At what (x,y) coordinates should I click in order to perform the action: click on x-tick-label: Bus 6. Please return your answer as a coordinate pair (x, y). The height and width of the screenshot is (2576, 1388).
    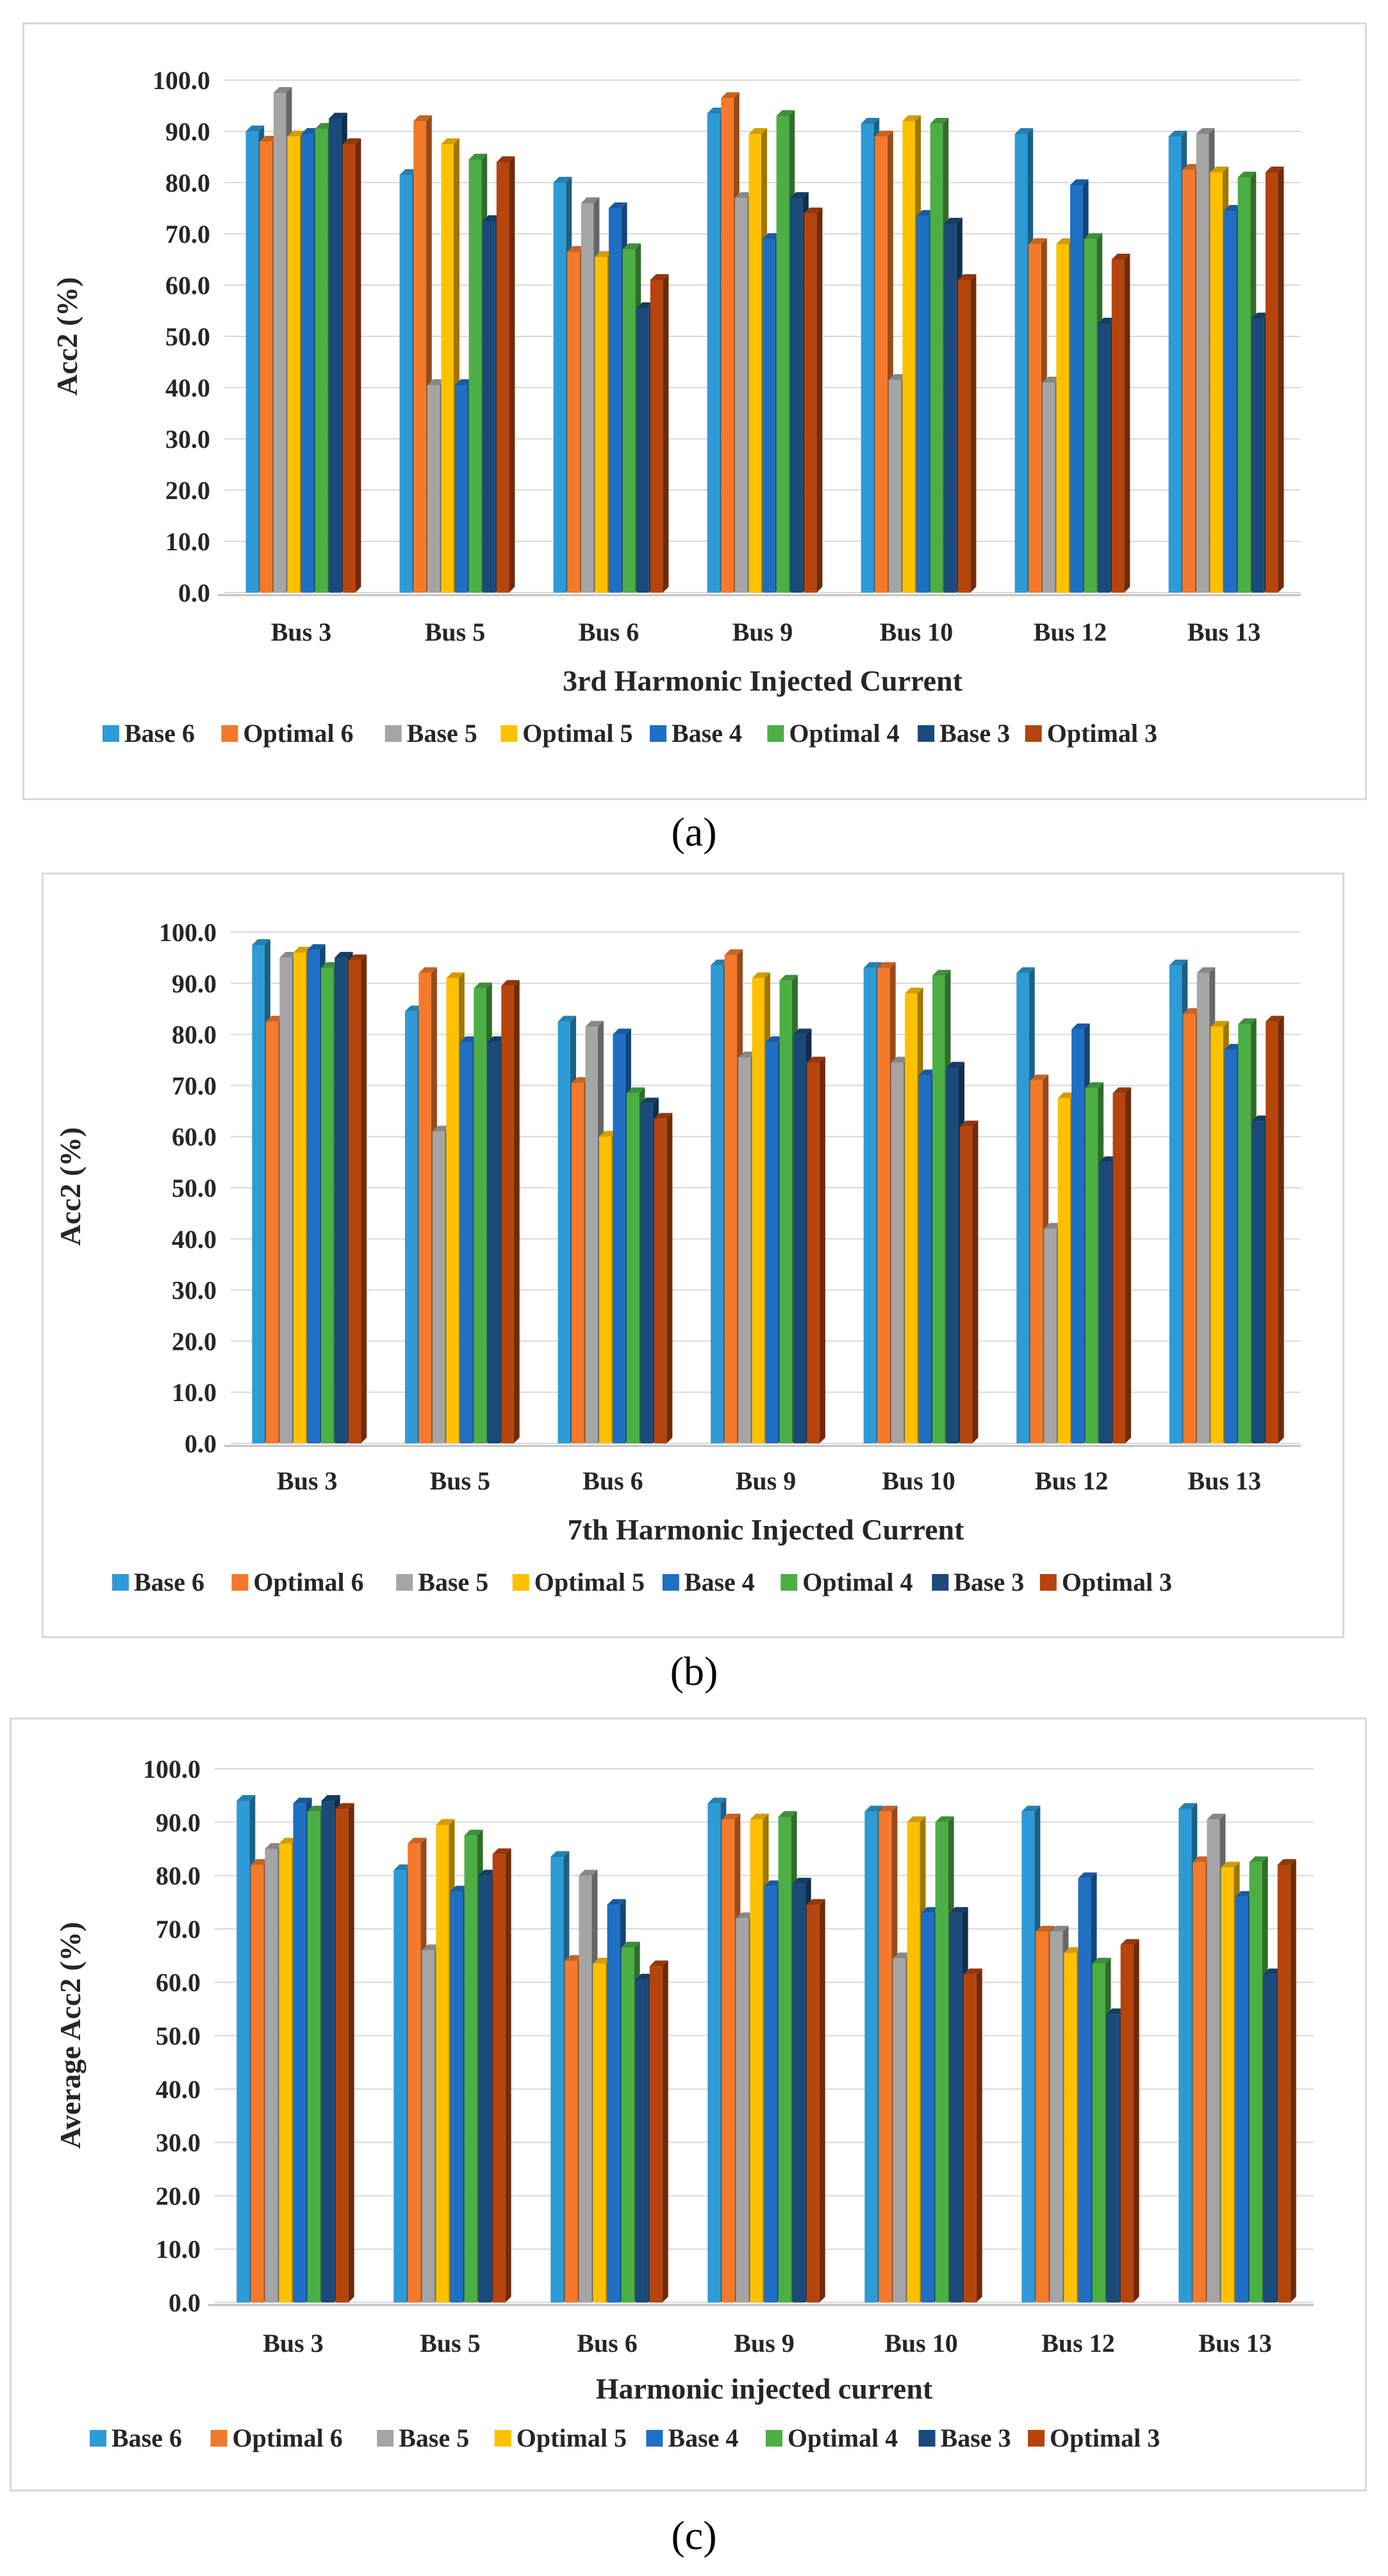
    Looking at the image, I should click on (612, 1481).